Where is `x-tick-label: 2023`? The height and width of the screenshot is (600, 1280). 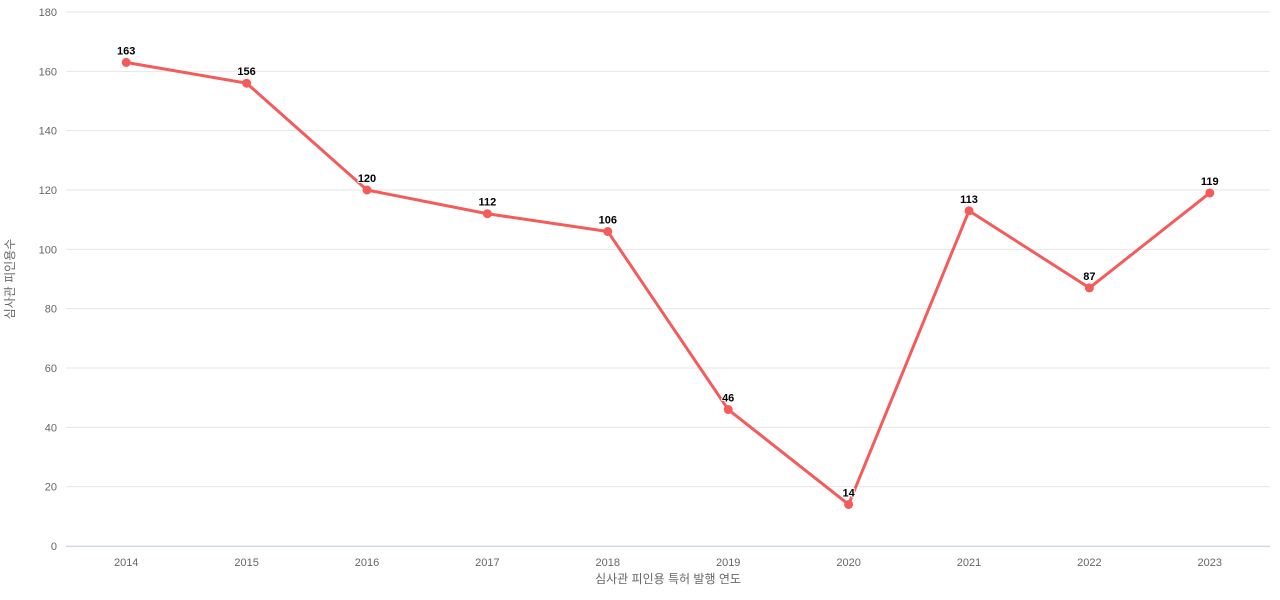 x-tick-label: 2023 is located at coordinates (1210, 563).